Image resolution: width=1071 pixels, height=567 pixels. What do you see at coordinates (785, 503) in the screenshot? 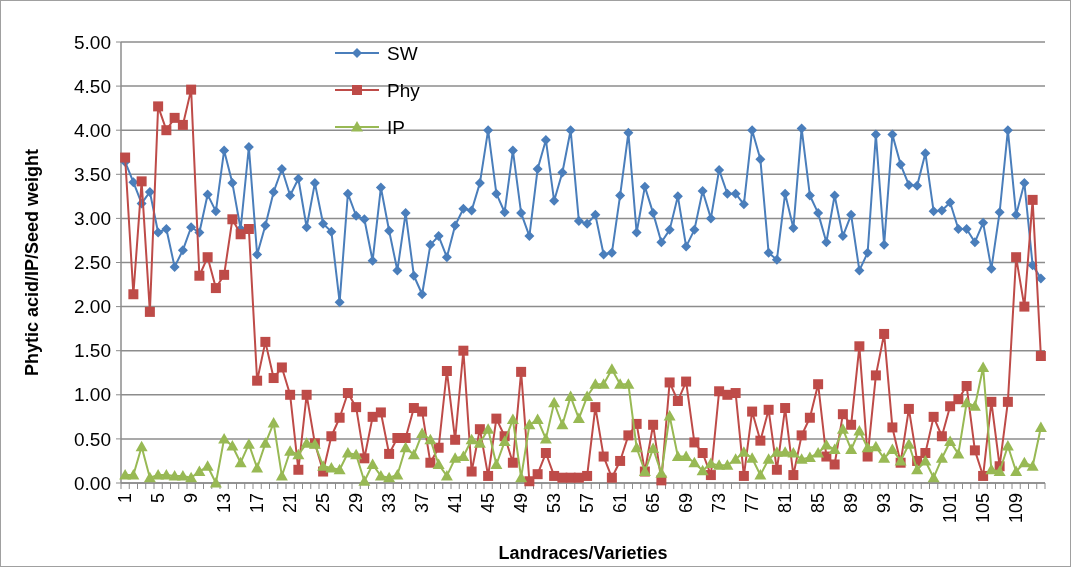
I see `x-tick-label: 81` at bounding box center [785, 503].